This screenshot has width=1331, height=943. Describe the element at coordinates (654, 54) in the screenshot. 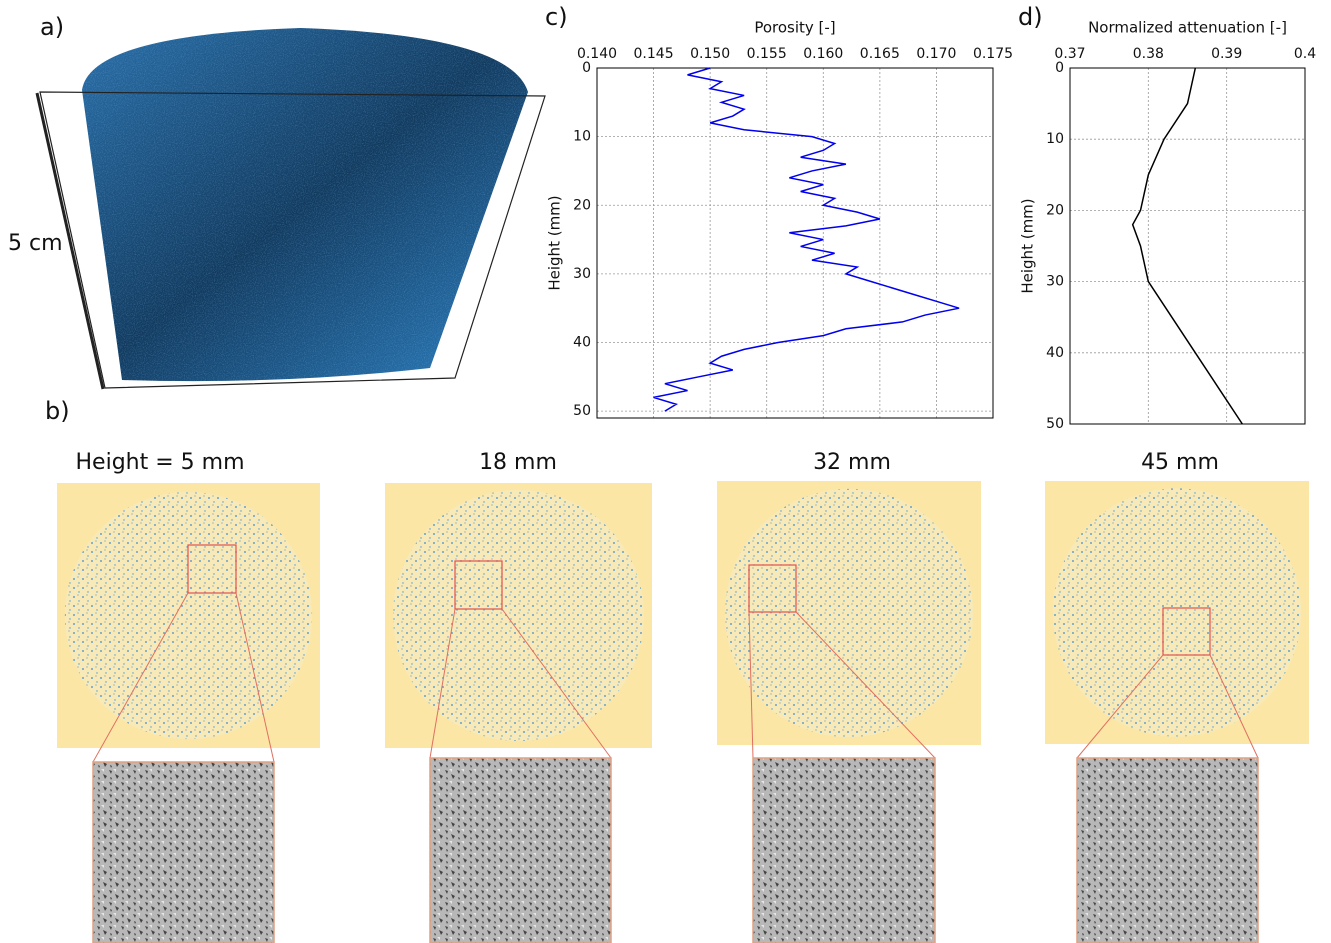

I see `x-tick-label: 0.145` at that location.